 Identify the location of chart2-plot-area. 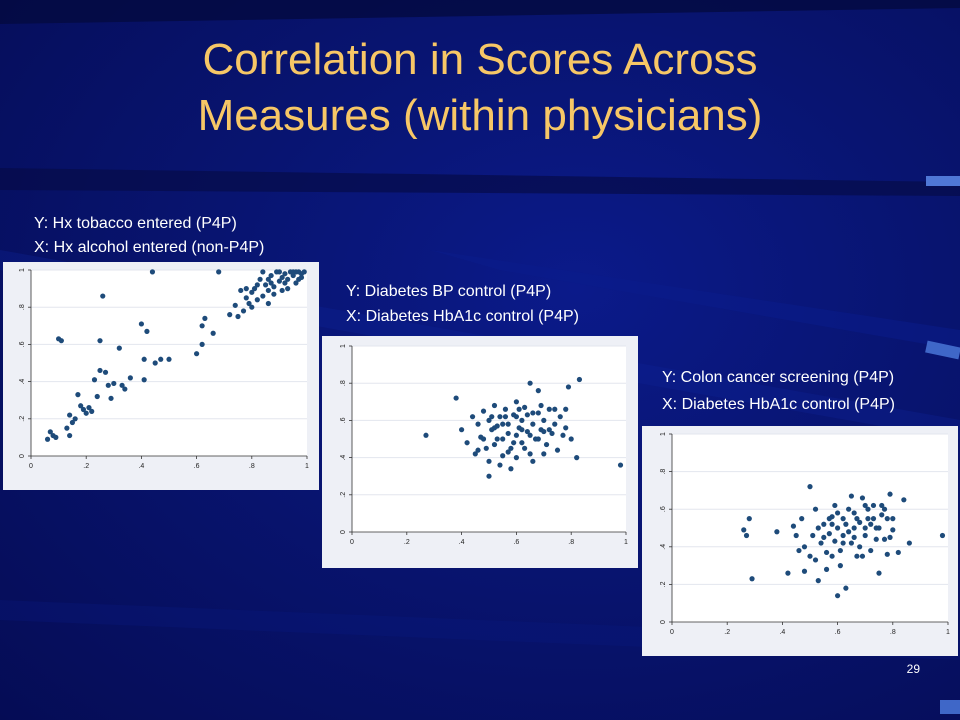
(489, 439).